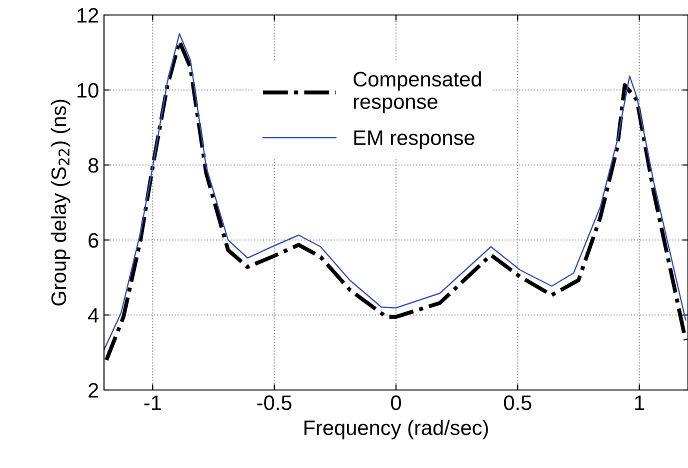  Describe the element at coordinates (414, 140) in the screenshot. I see `legend-label: EM response` at that location.